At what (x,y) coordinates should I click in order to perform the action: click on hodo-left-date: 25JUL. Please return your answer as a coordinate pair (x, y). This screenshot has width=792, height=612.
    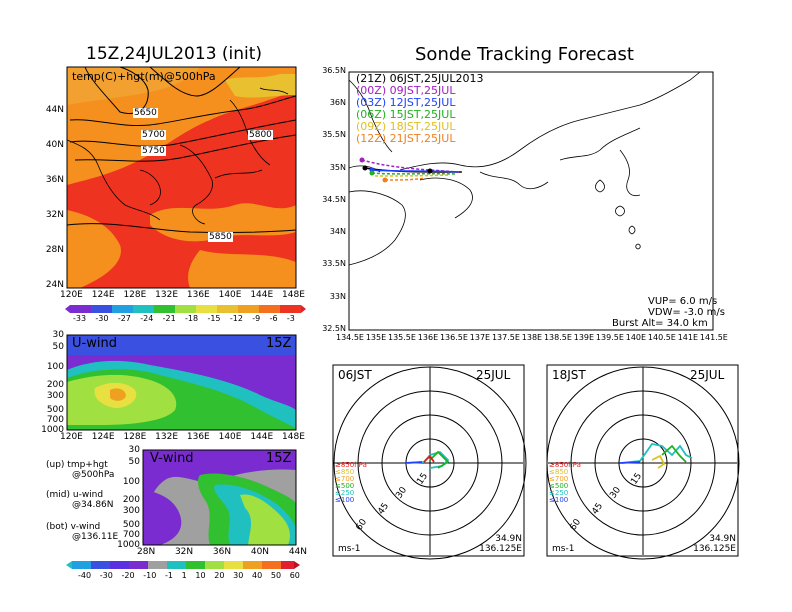
    Looking at the image, I should click on (493, 375).